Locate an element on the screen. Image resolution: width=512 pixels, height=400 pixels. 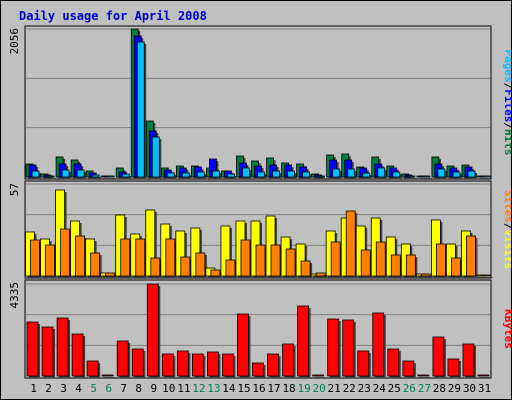
x-tick-label-day-15: 15 is located at coordinates (243, 388).